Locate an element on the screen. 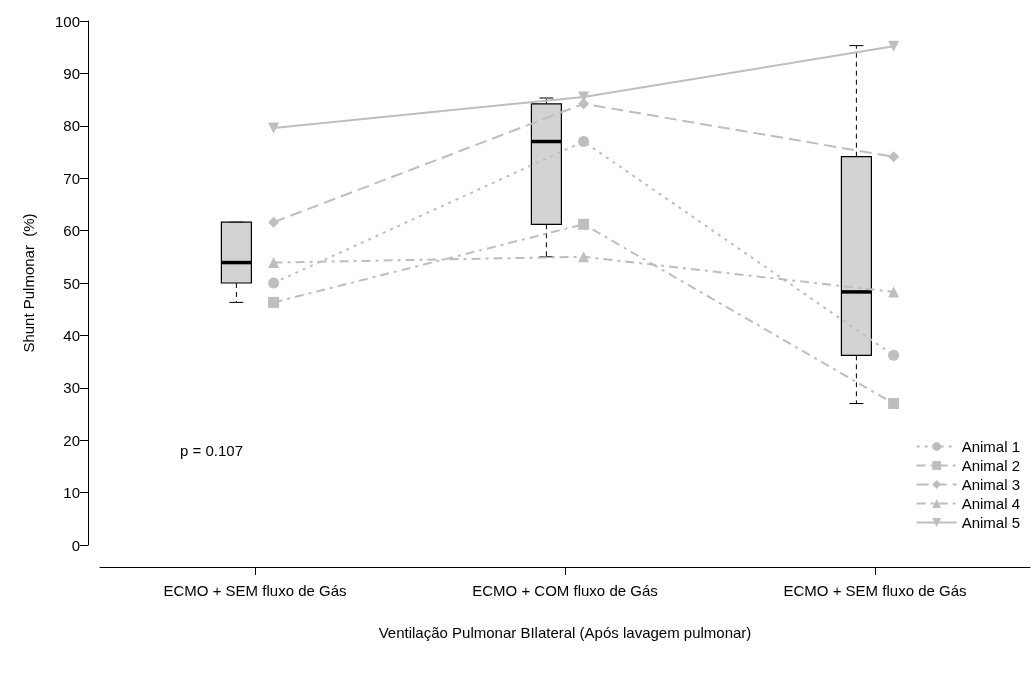 Image resolution: width=1035 pixels, height=675 pixels. x-axis-title: Ventilação Pulmonar BIlateral (Após lavagem pulmonar) is located at coordinates (565, 632).